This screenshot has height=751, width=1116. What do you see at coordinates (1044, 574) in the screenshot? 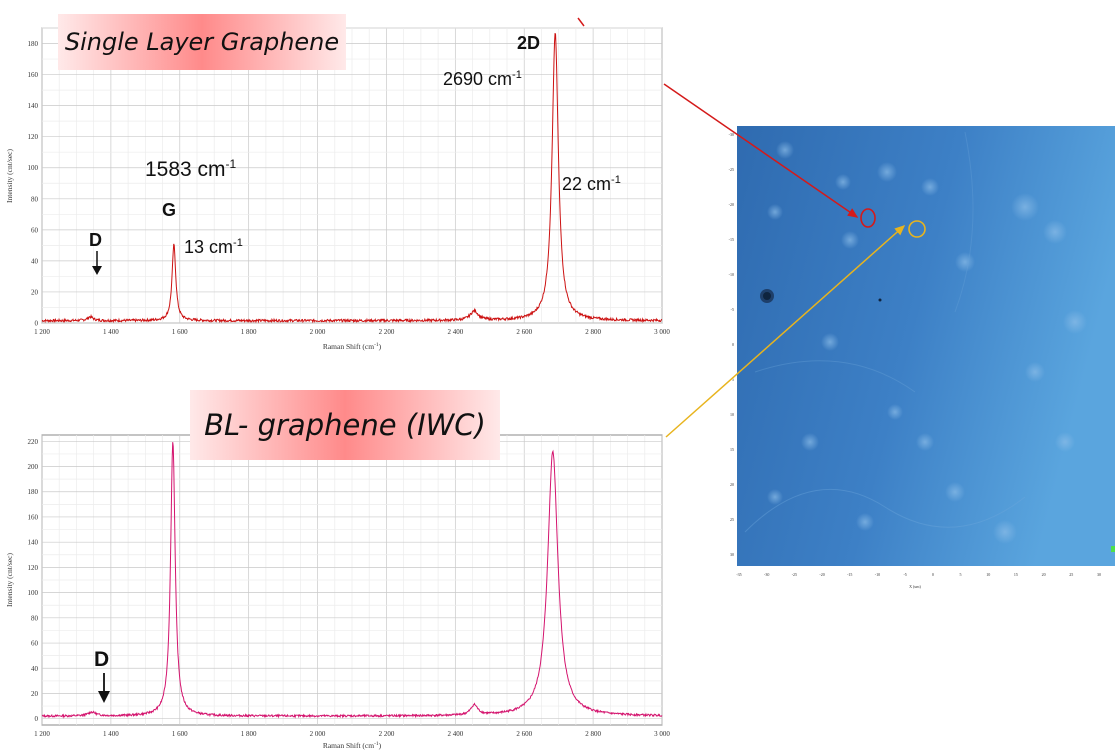
I see `map-x-tick: 20` at bounding box center [1044, 574].